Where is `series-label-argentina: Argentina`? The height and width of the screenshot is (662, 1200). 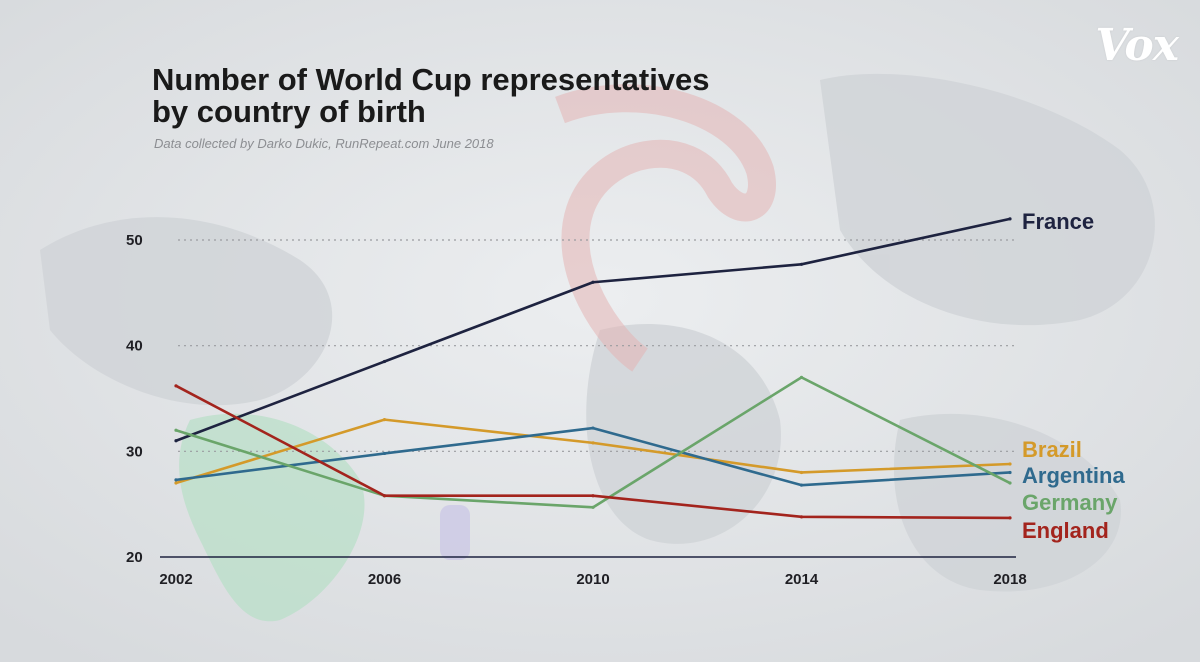
series-label-argentina: Argentina is located at coordinates (1073, 475).